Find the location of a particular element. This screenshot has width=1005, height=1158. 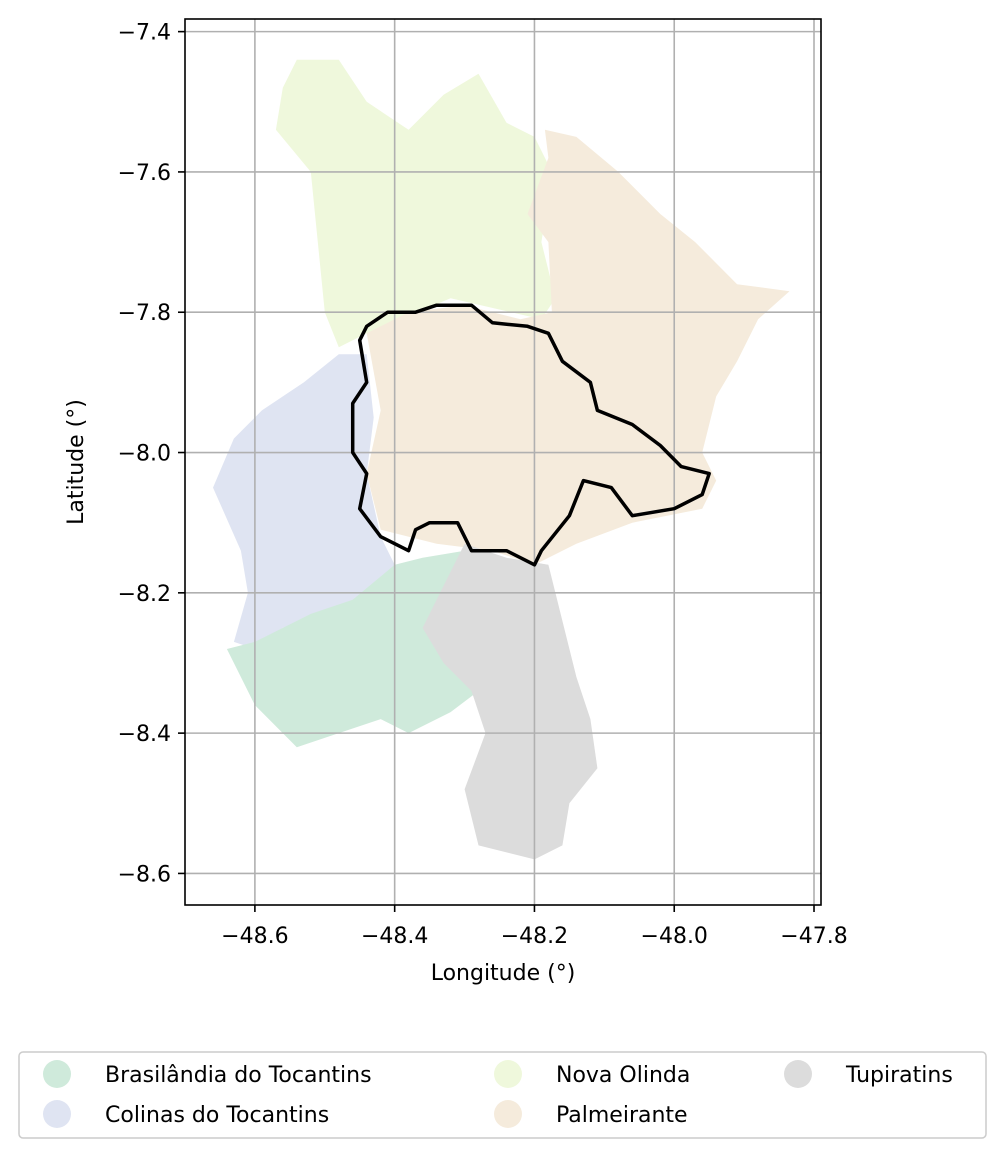

y-axis-label: Latitude (°) is located at coordinates (76, 462).